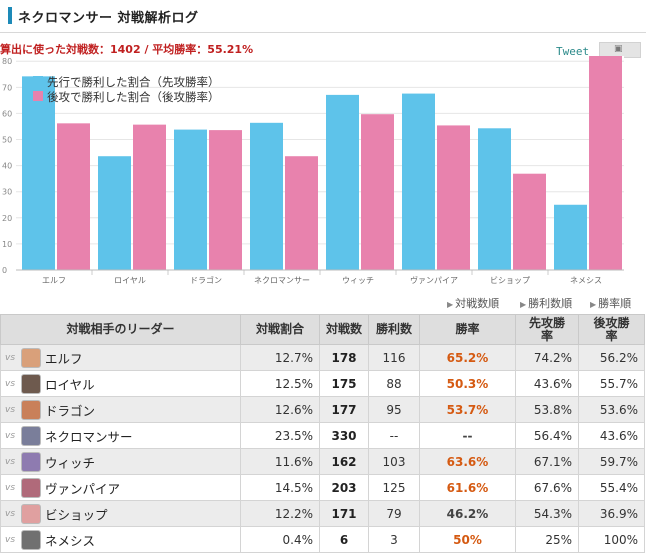  What do you see at coordinates (322, 487) in the screenshot?
I see `table-row: vs ヴァンパイア 14.5% 203 125 61.6% 67.6% 55.4%` at bounding box center [322, 487].